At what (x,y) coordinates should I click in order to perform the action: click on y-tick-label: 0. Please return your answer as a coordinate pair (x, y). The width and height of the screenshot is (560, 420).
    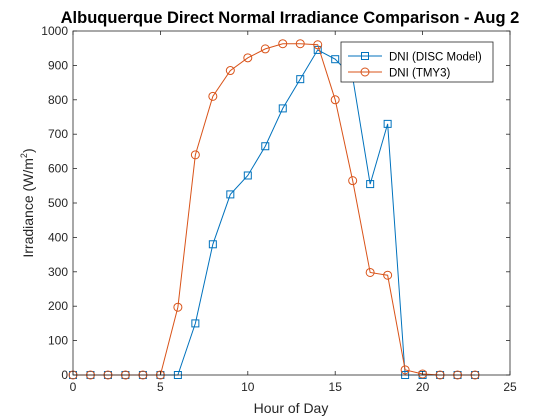
    Looking at the image, I should click on (64, 375).